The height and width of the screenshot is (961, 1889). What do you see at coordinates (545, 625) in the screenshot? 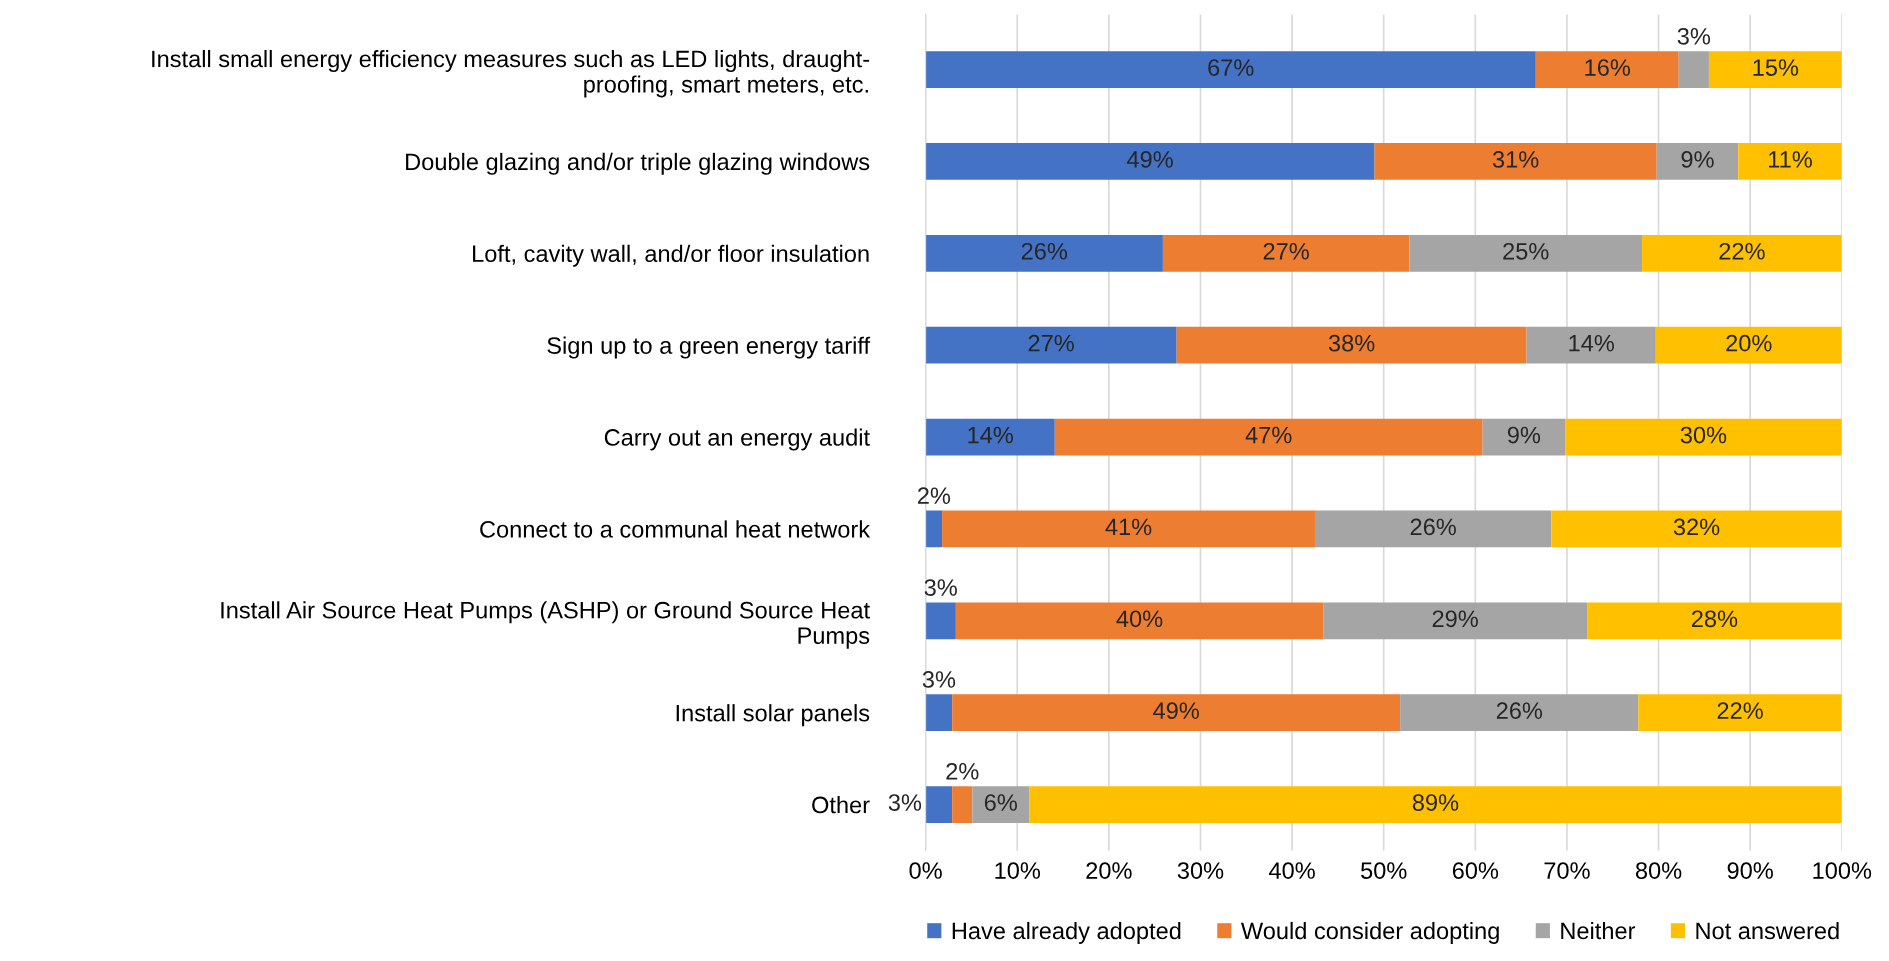
I see `y-tick-label: Install Air Source Heat Pumps (ASHP) or Ground Source Heat Pumps` at bounding box center [545, 625].